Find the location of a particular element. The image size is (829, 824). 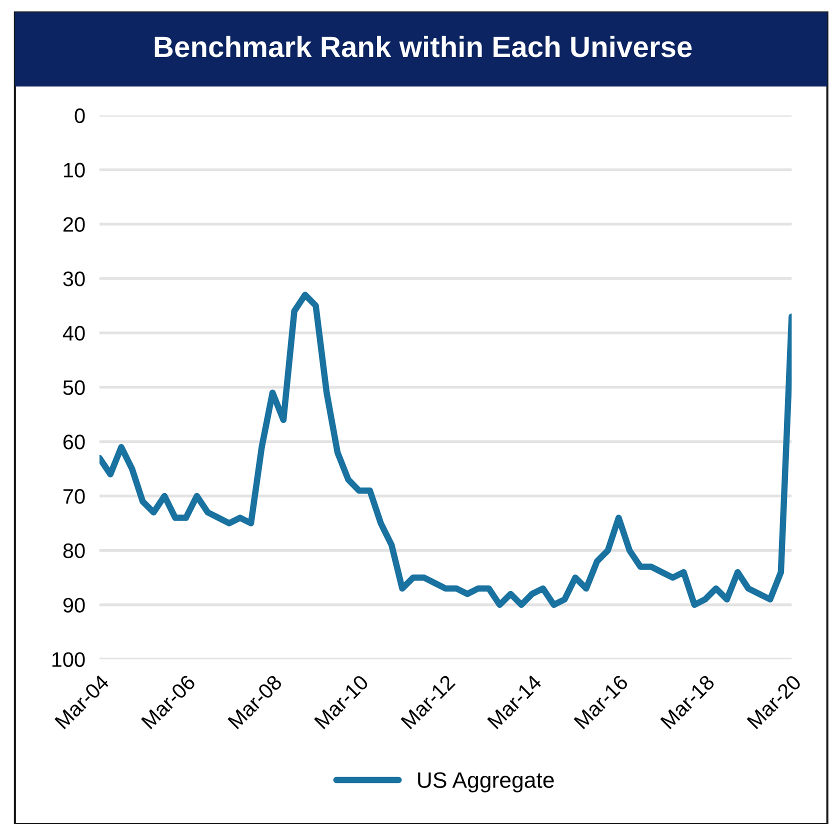

y-tick-label: 70 is located at coordinates (74, 496).